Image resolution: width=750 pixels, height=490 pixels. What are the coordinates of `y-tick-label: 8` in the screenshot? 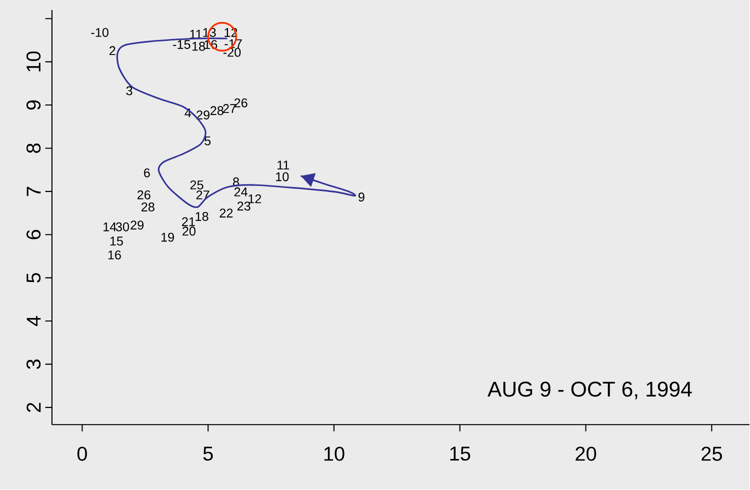 It's located at (33, 149).